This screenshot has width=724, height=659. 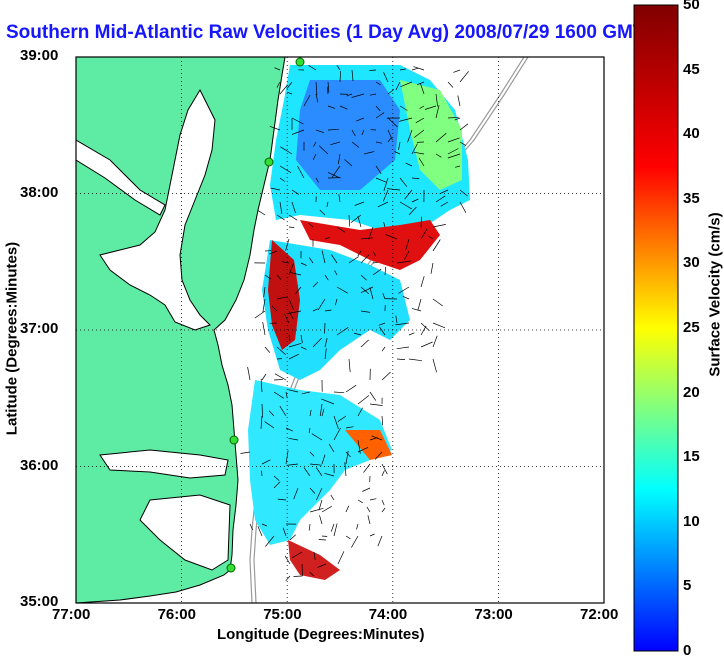 What do you see at coordinates (39, 192) in the screenshot?
I see `y-tick-label: 38:00` at bounding box center [39, 192].